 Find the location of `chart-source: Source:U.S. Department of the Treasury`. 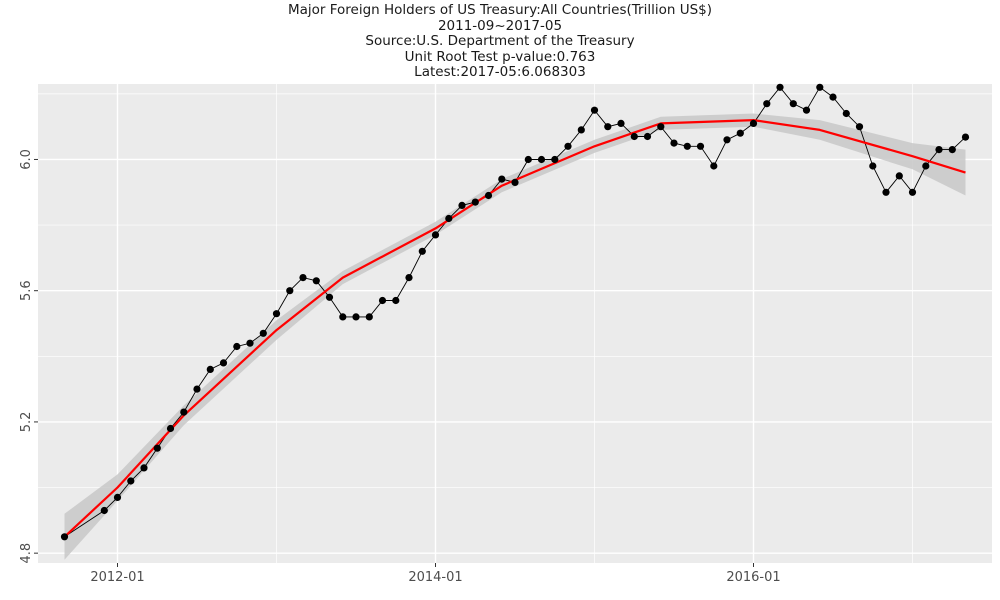

chart-source: Source:U.S. Department of the Treasury is located at coordinates (500, 41).